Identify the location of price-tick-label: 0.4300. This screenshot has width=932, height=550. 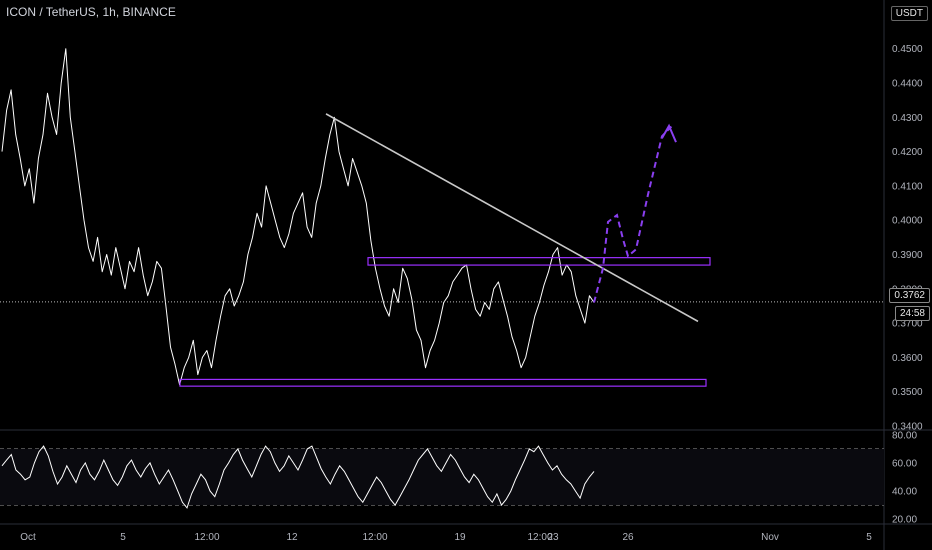
(907, 118).